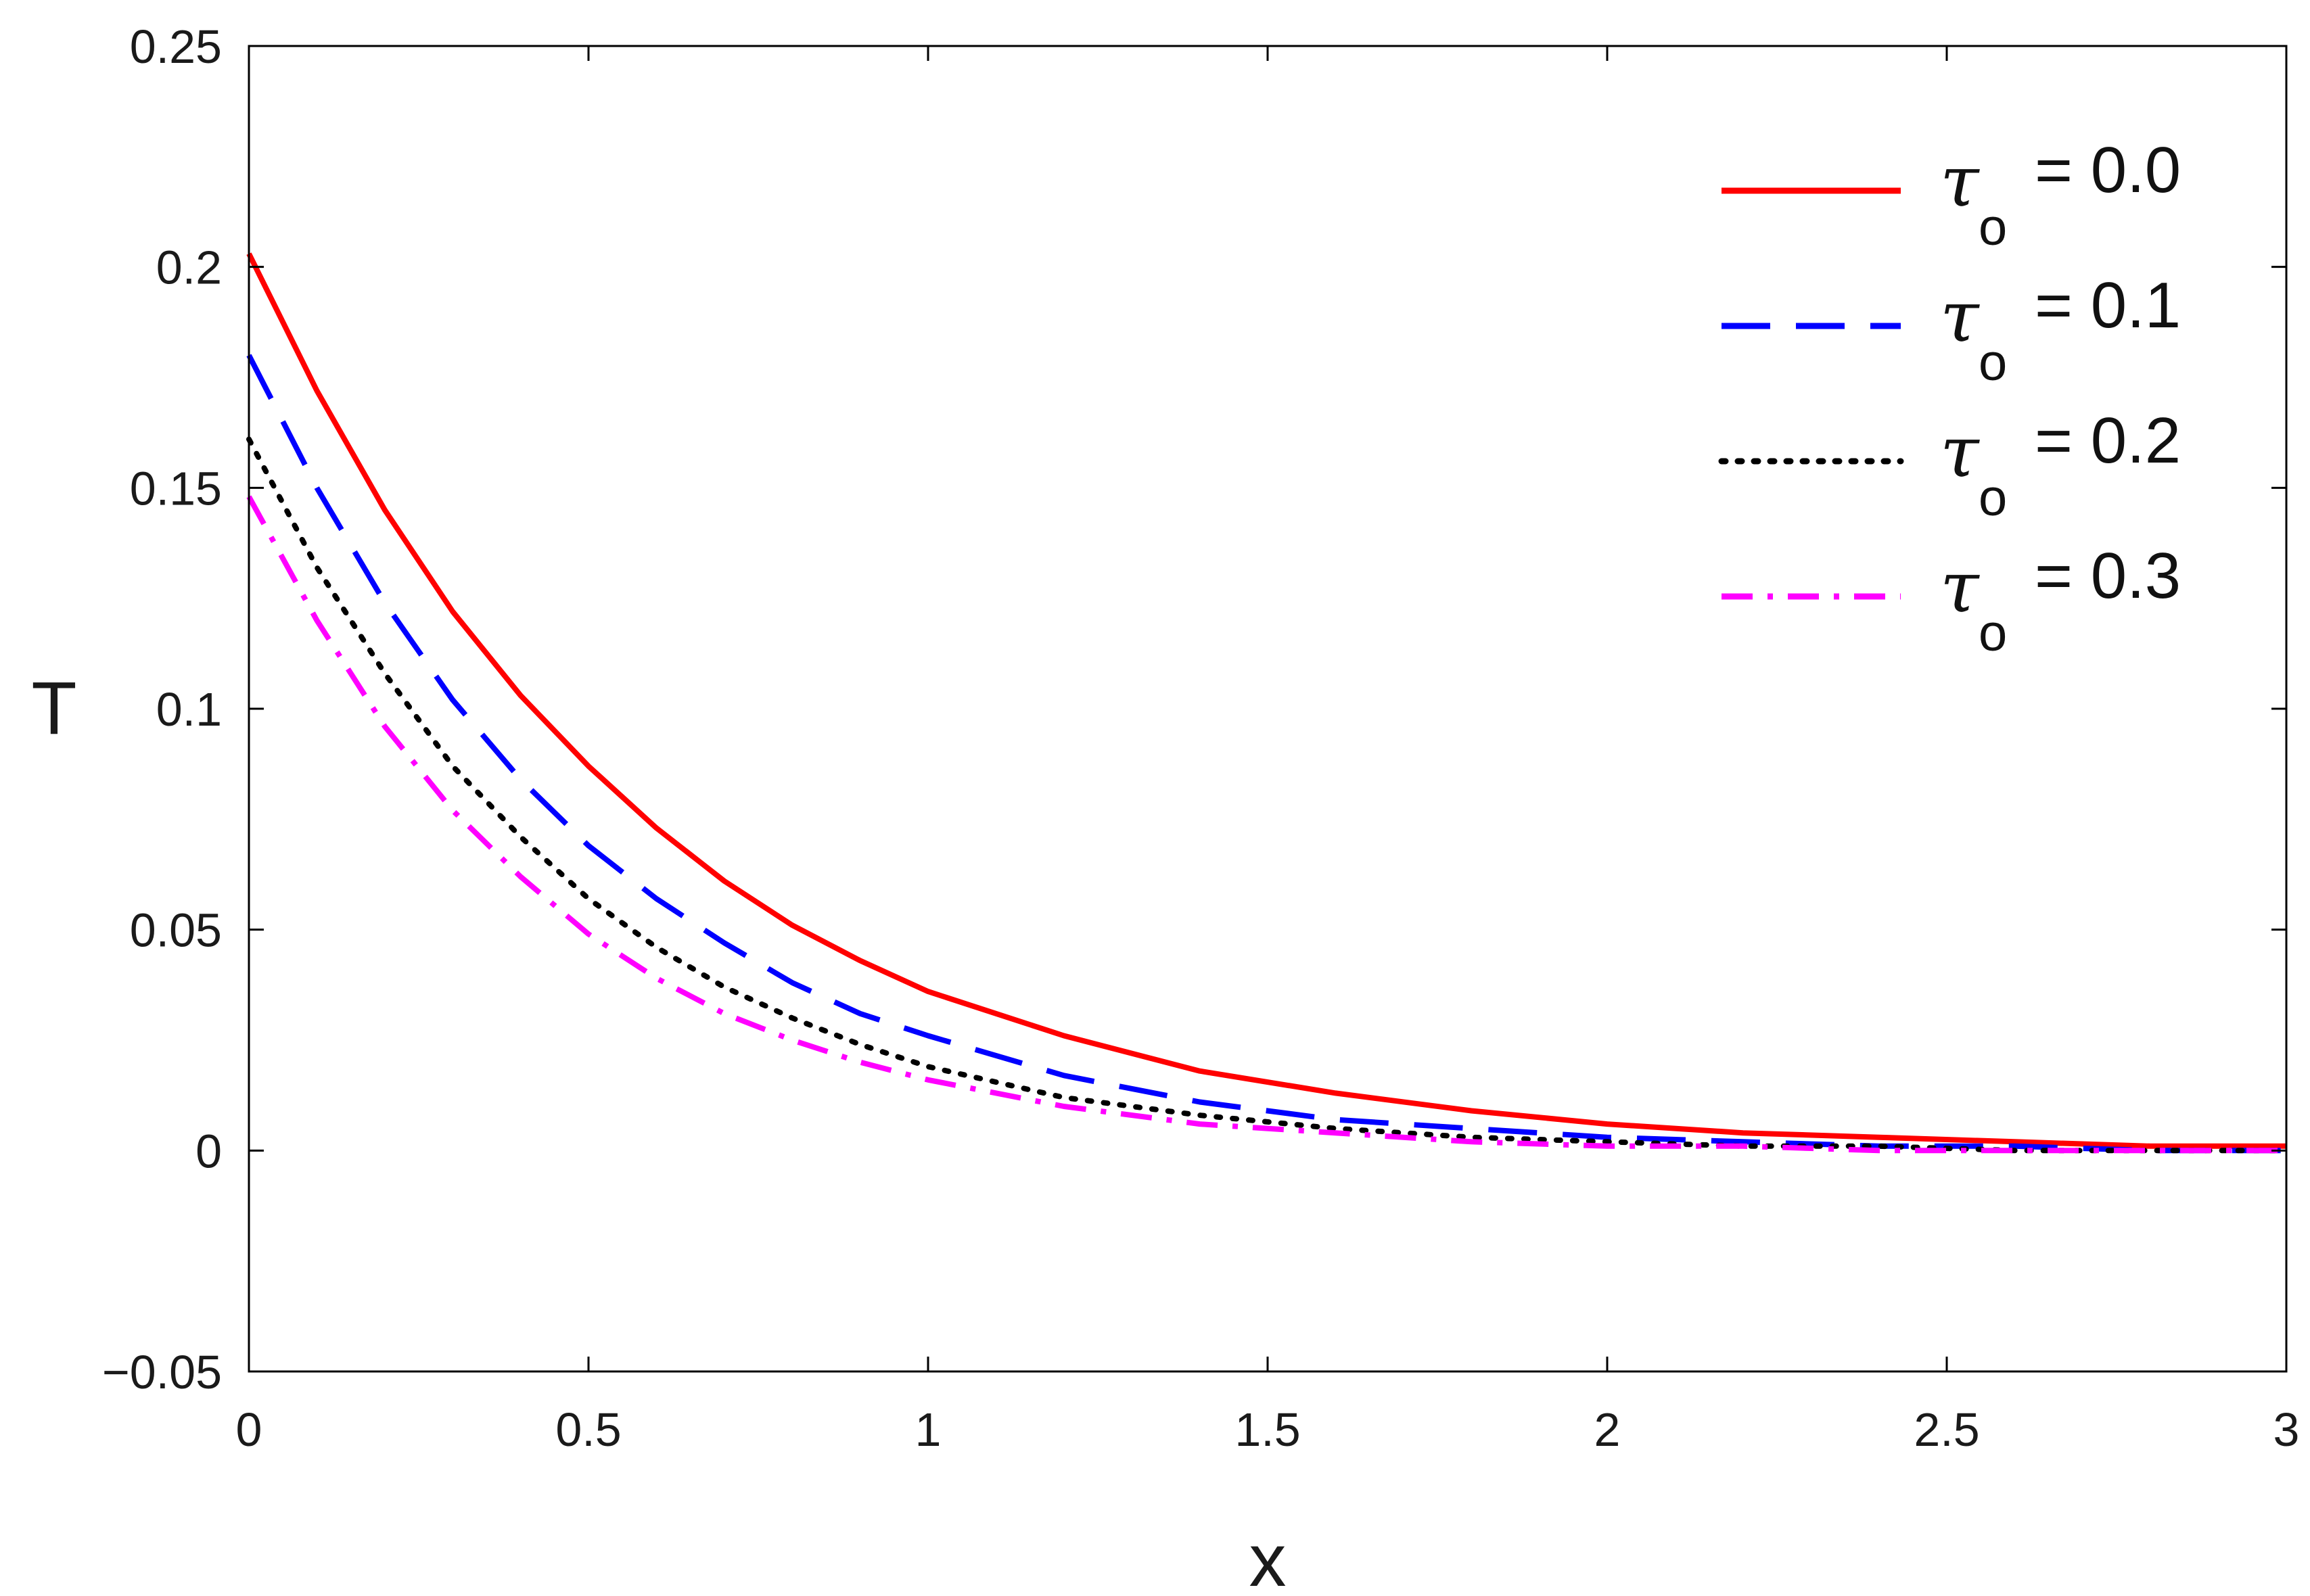 The image size is (2310, 1596). I want to click on y-axis-label: T, so click(53, 708).